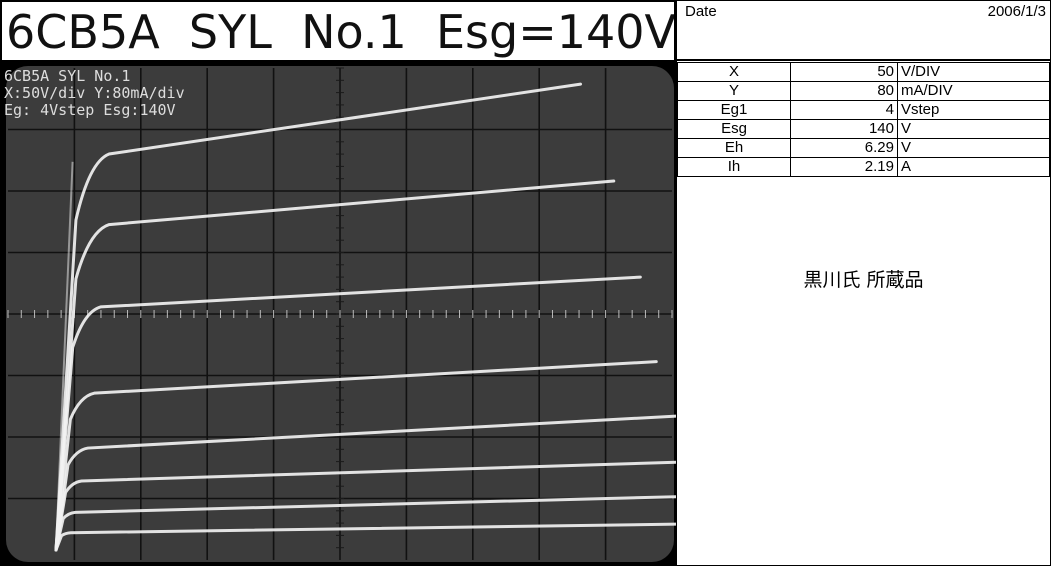  What do you see at coordinates (1016, 11) in the screenshot?
I see `date-value: 2006/1/3` at bounding box center [1016, 11].